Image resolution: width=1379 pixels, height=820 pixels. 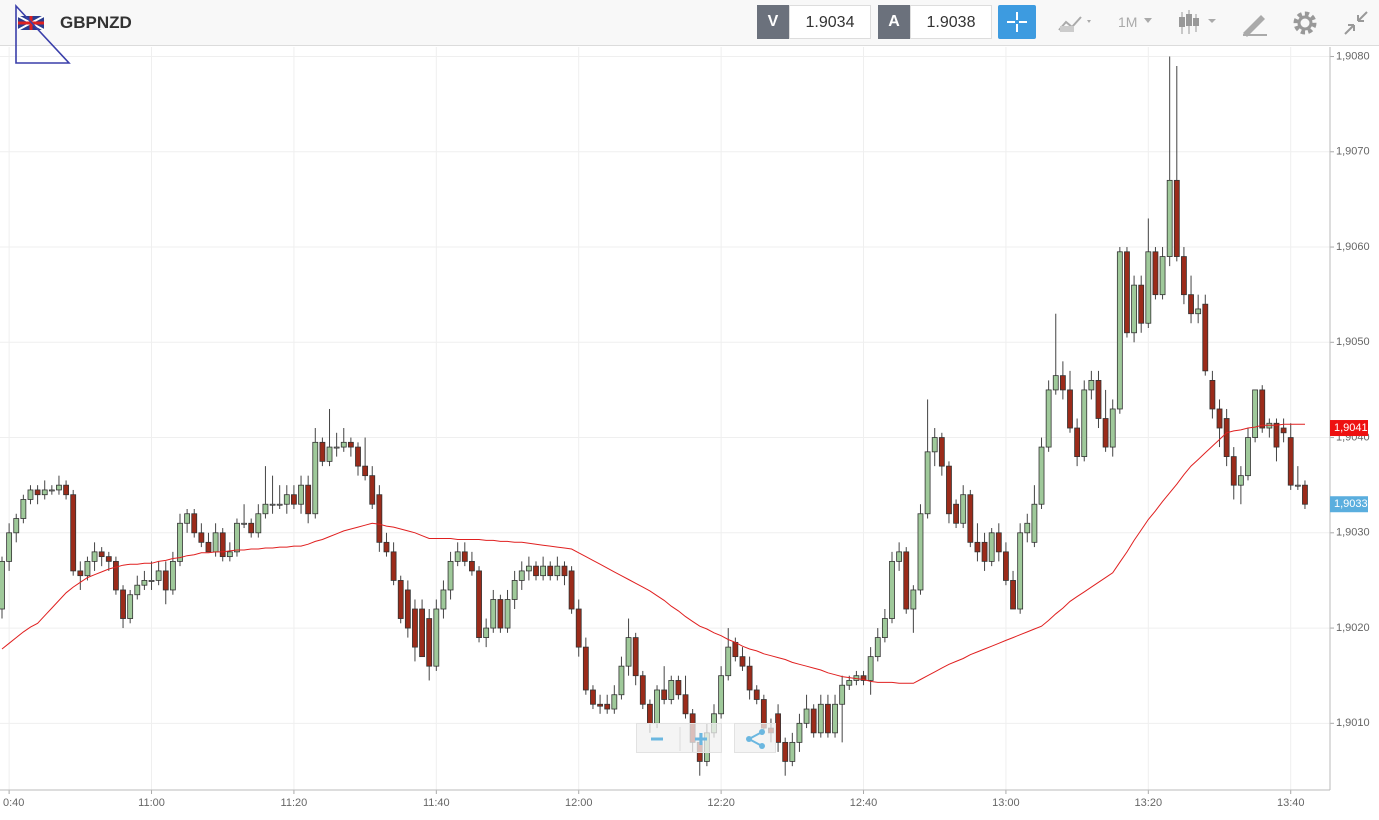 What do you see at coordinates (1149, 22) in the screenshot?
I see `timeframe-caret` at bounding box center [1149, 22].